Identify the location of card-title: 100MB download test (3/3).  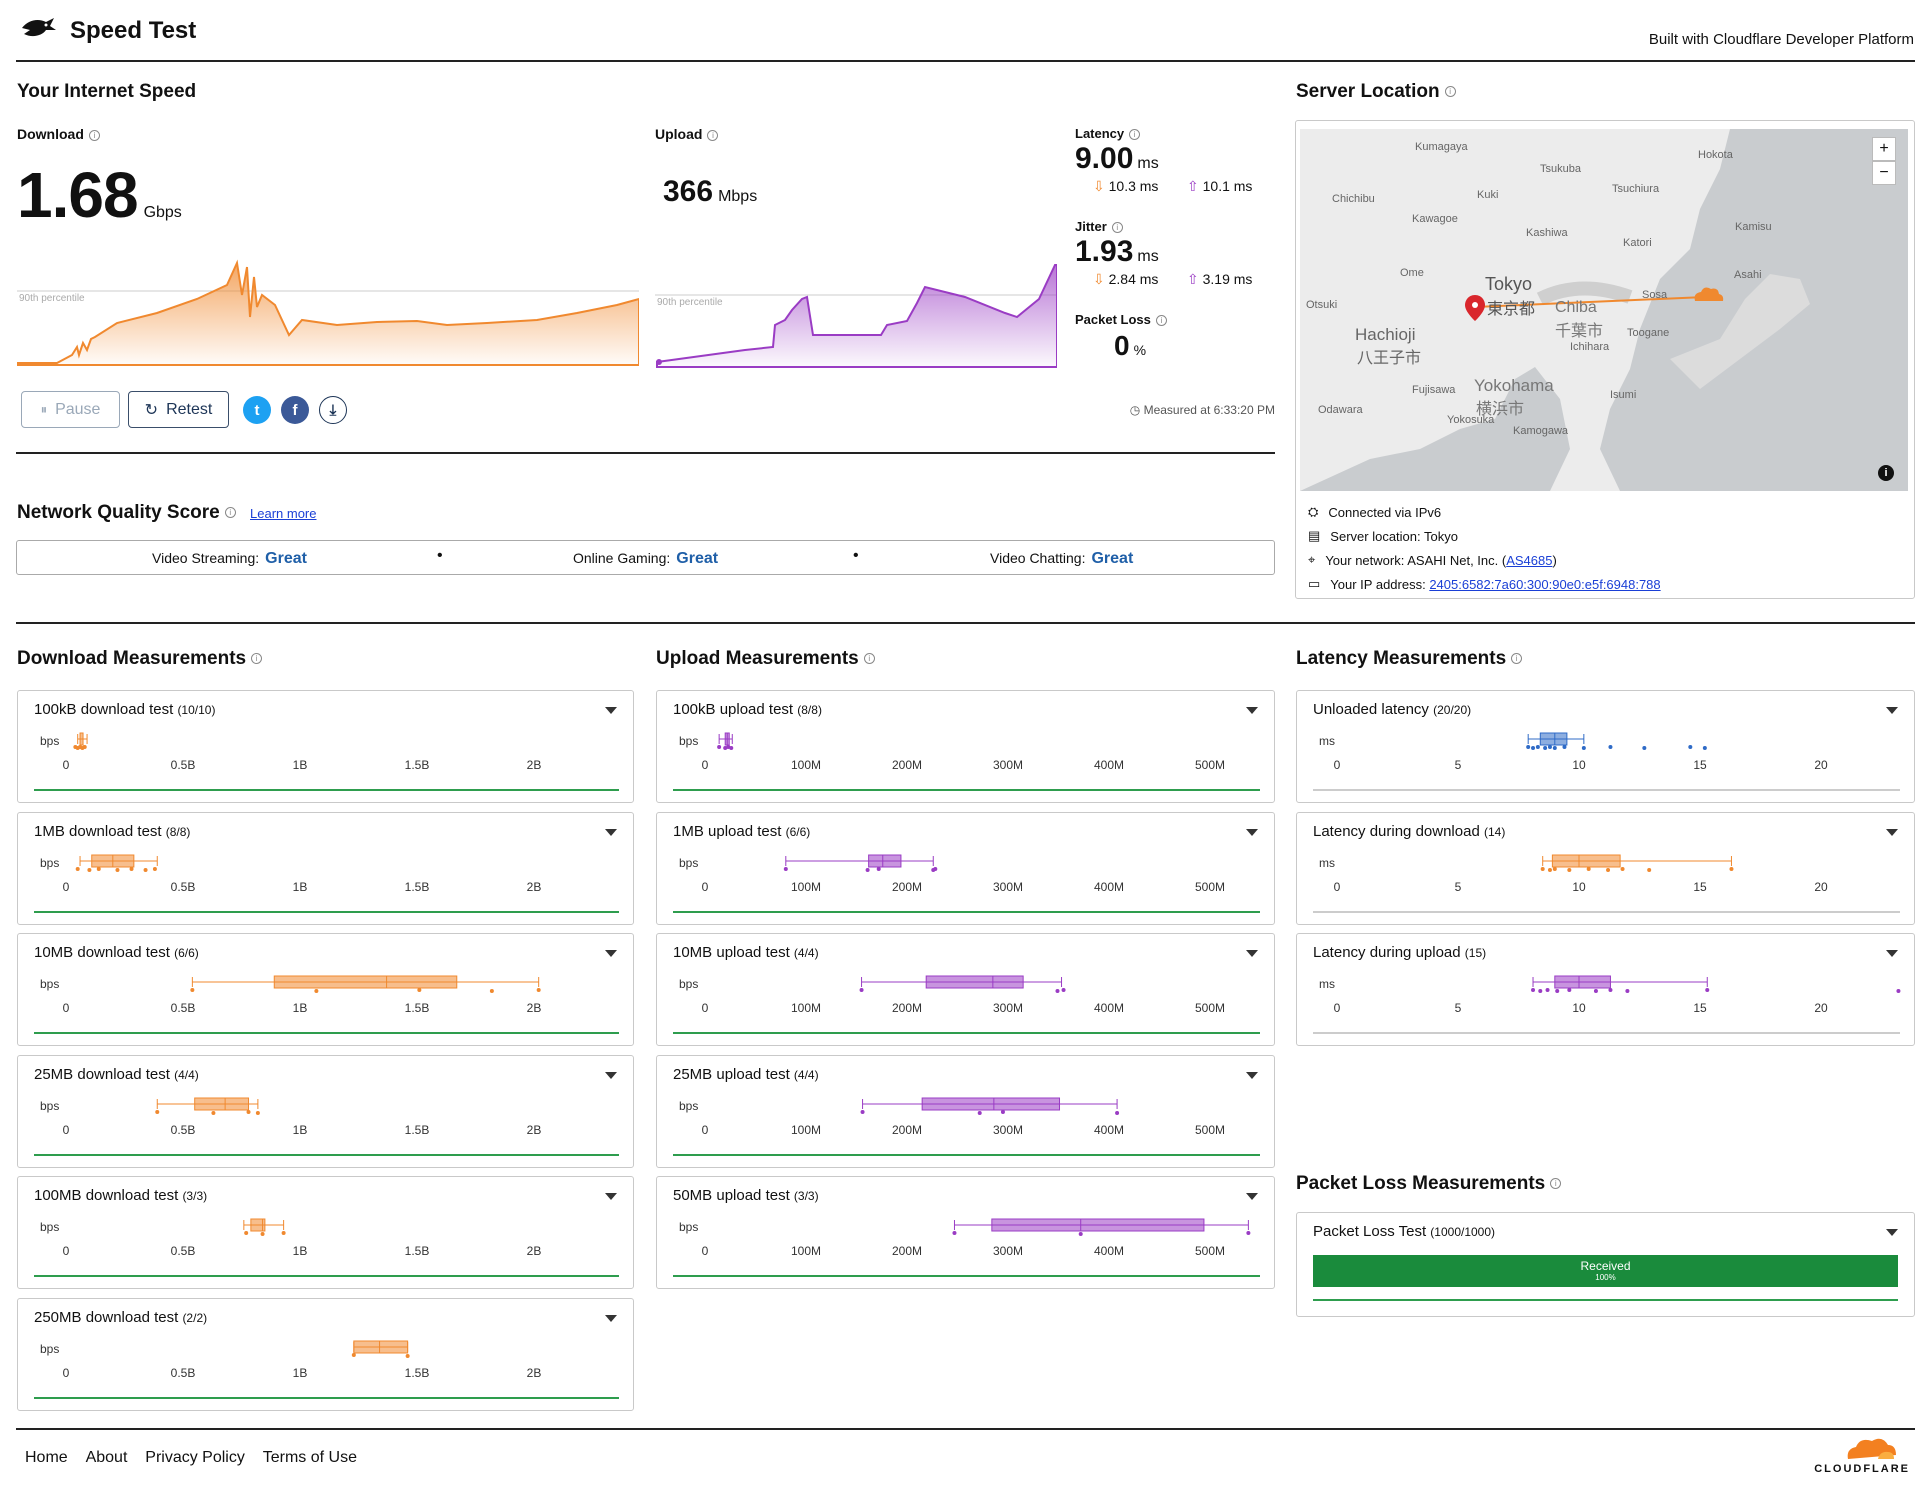
(121, 1195).